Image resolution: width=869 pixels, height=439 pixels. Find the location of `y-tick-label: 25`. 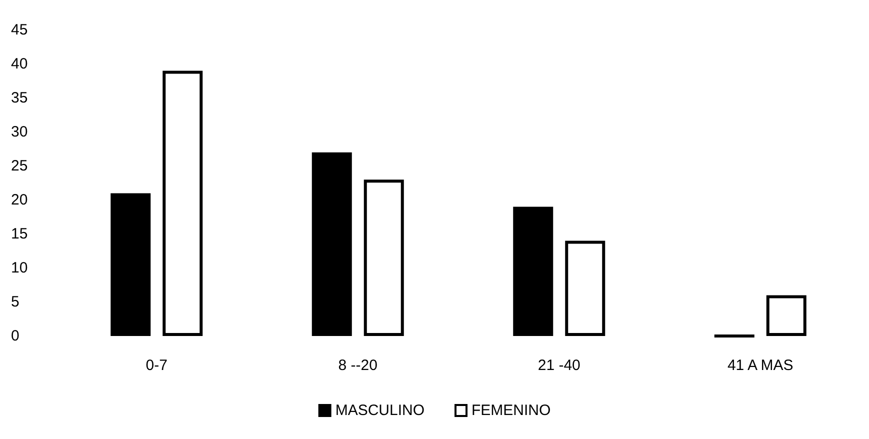

y-tick-label: 25 is located at coordinates (19, 166).